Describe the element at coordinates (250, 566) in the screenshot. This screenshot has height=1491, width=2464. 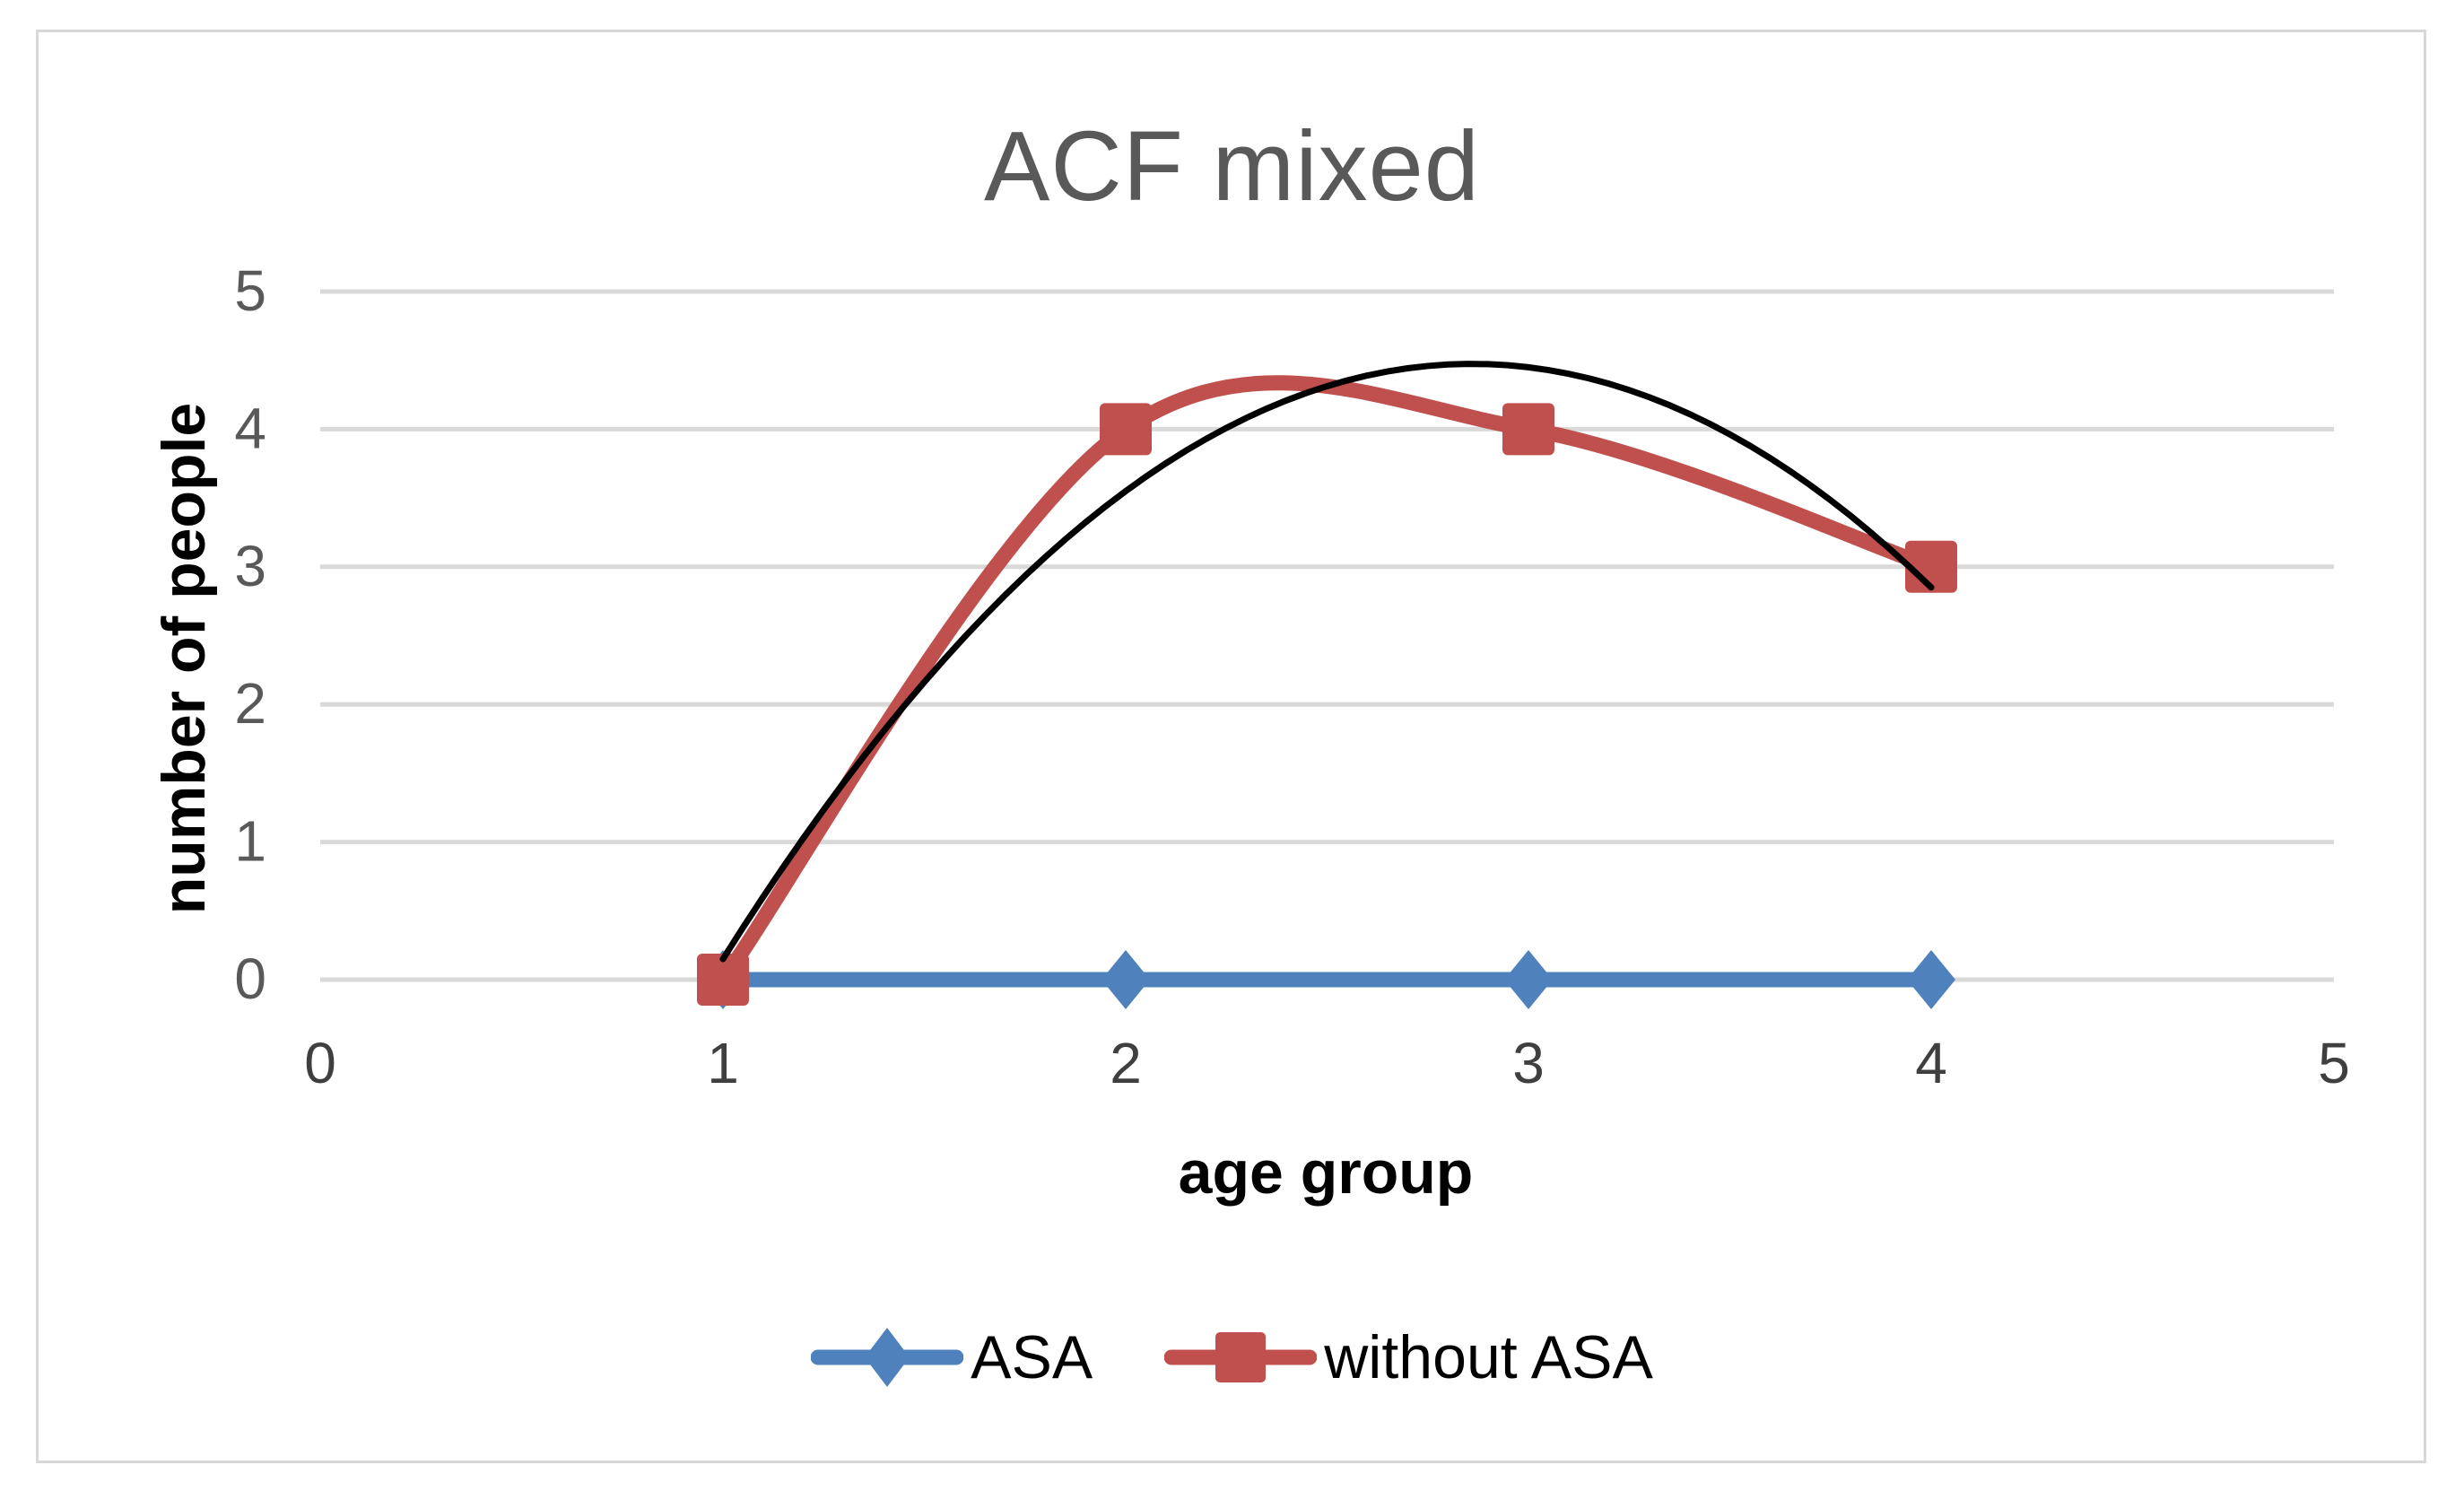
I see `y-tick-label-3: 3` at that location.